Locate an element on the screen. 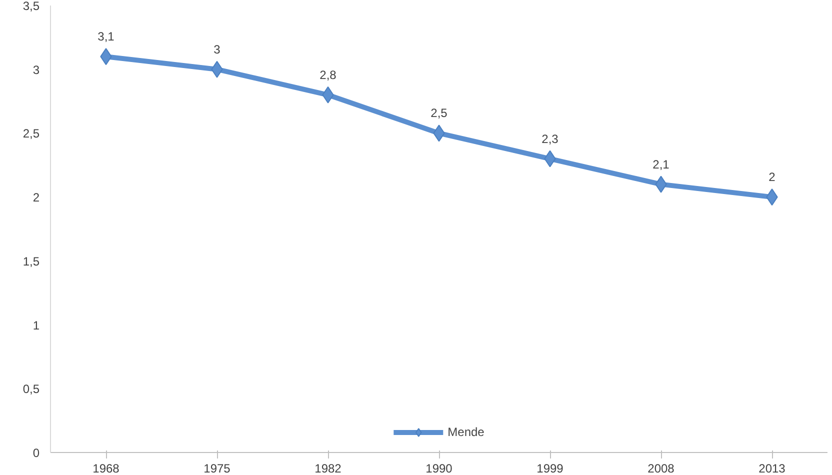 The image size is (832, 475). x-tick-label: 1982 is located at coordinates (328, 468).